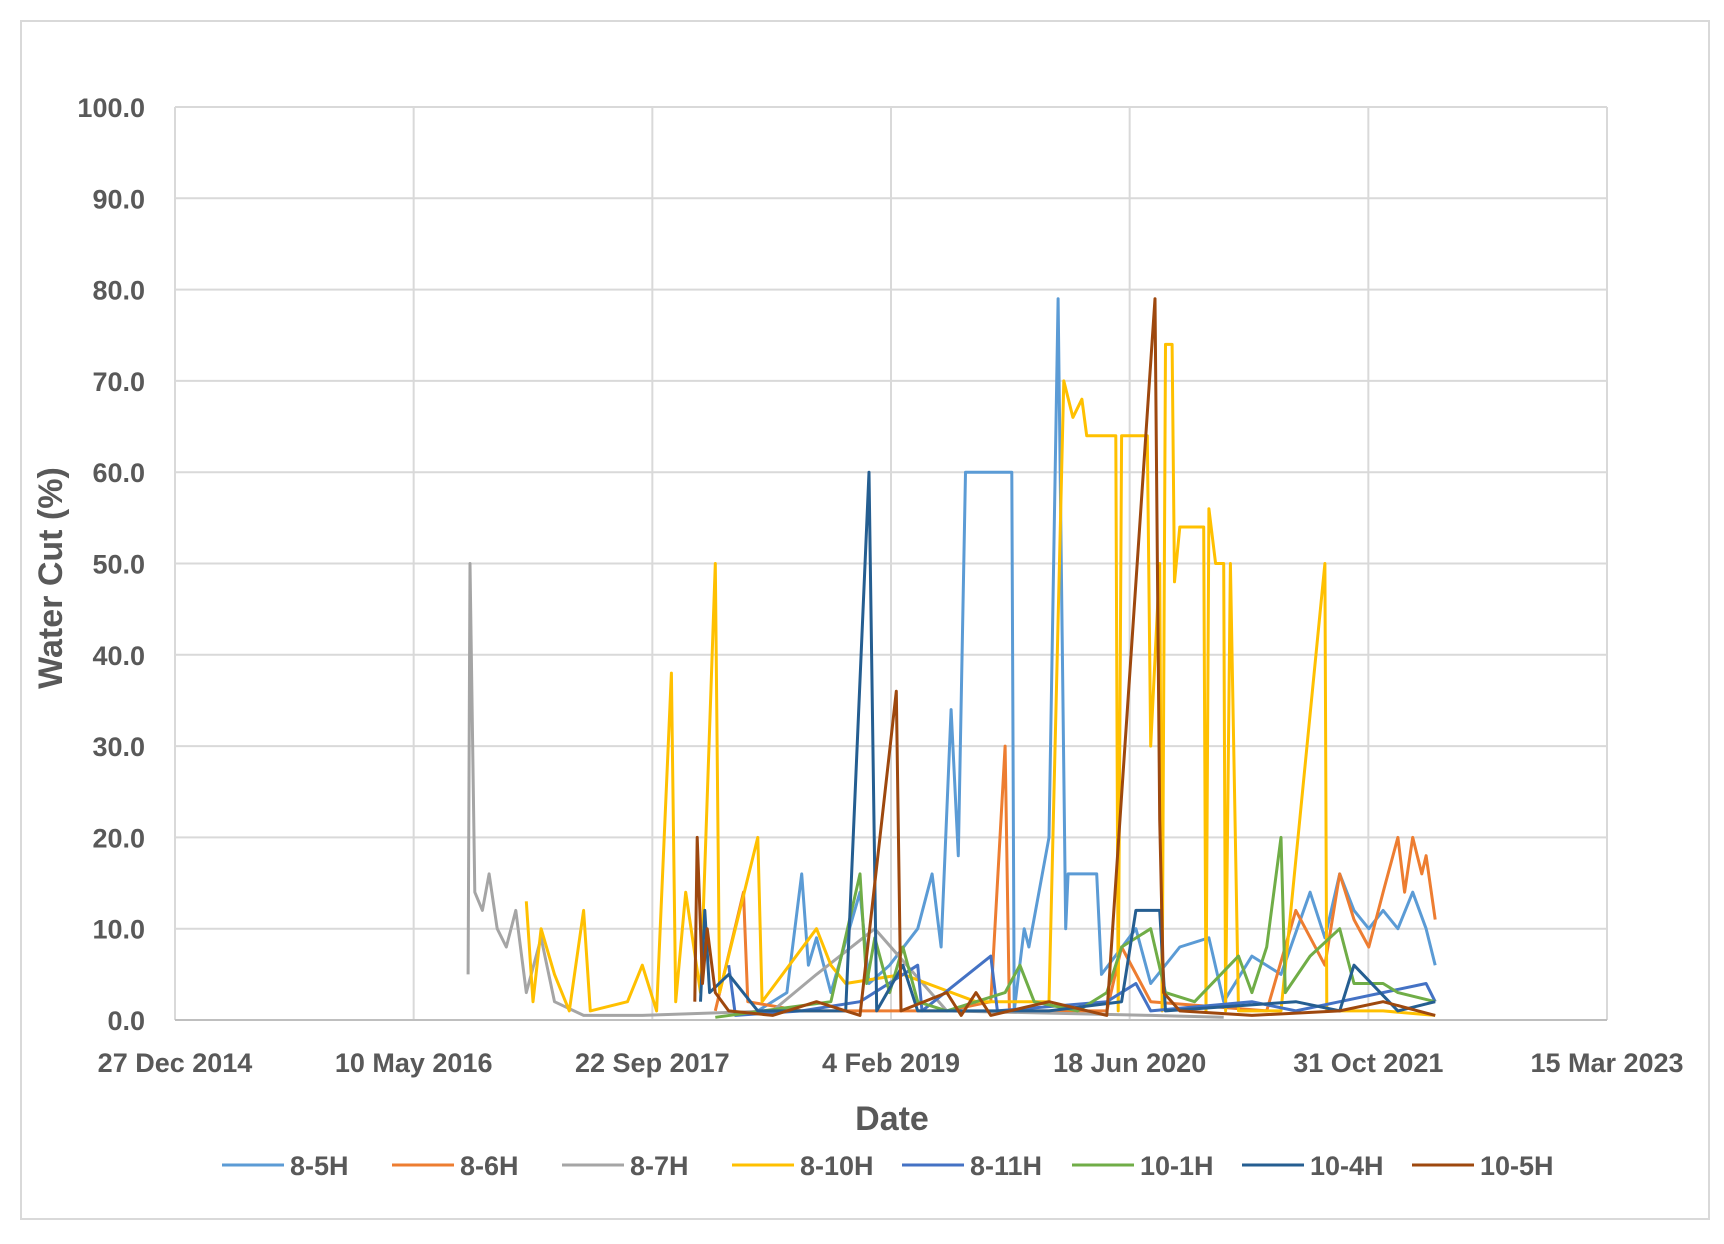  Describe the element at coordinates (489, 1166) in the screenshot. I see `legend-label: 8-6H` at that location.